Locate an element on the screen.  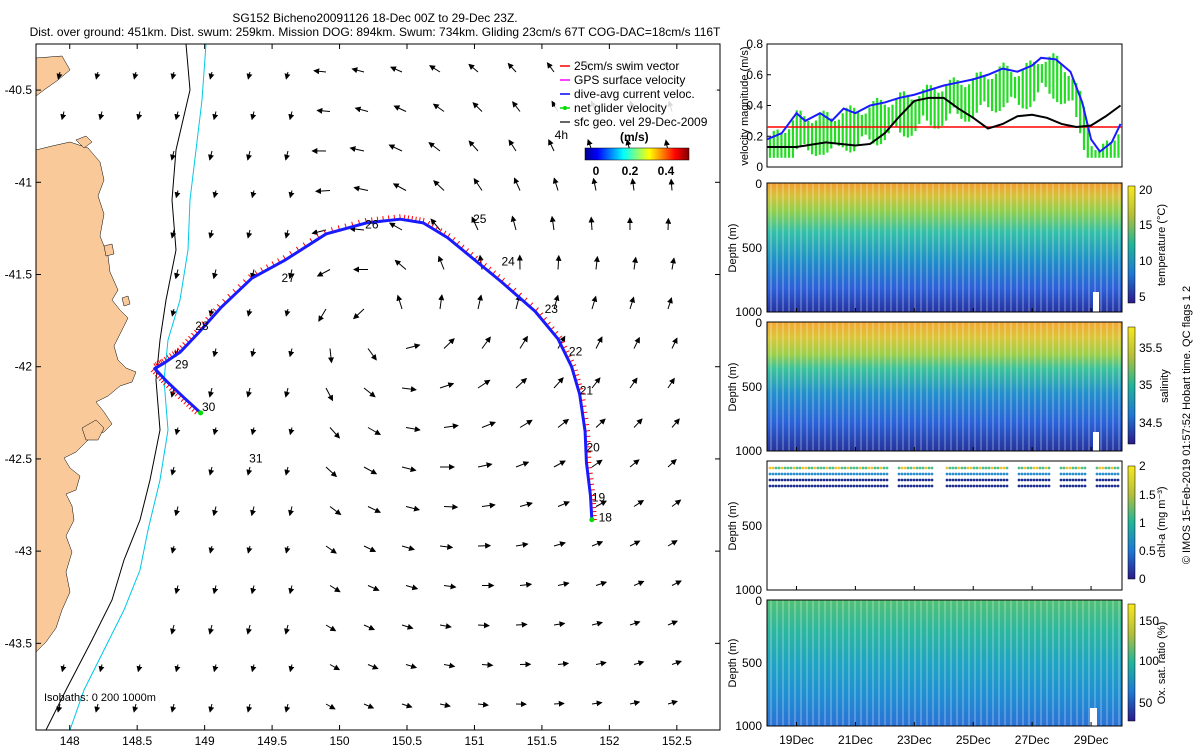
chla-samples is located at coordinates (944, 477).